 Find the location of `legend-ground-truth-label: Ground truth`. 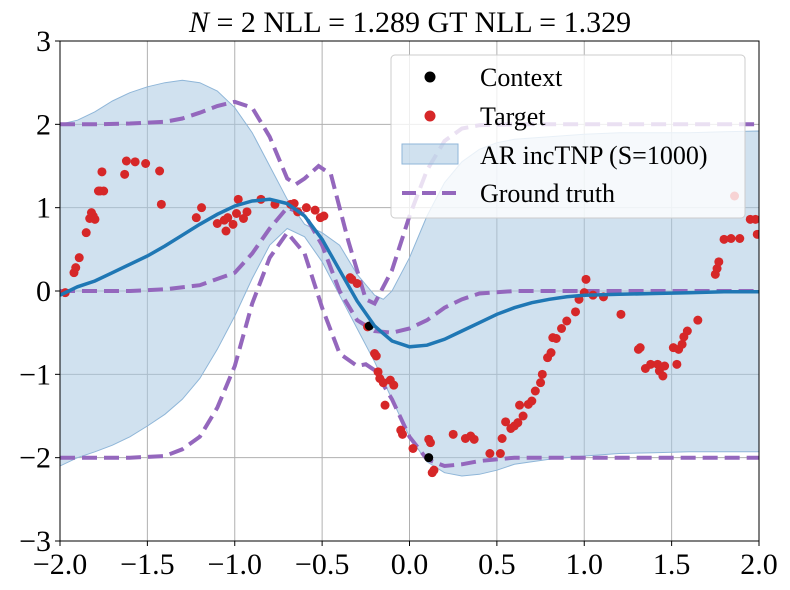

legend-ground-truth-label: Ground truth is located at coordinates (547, 193).